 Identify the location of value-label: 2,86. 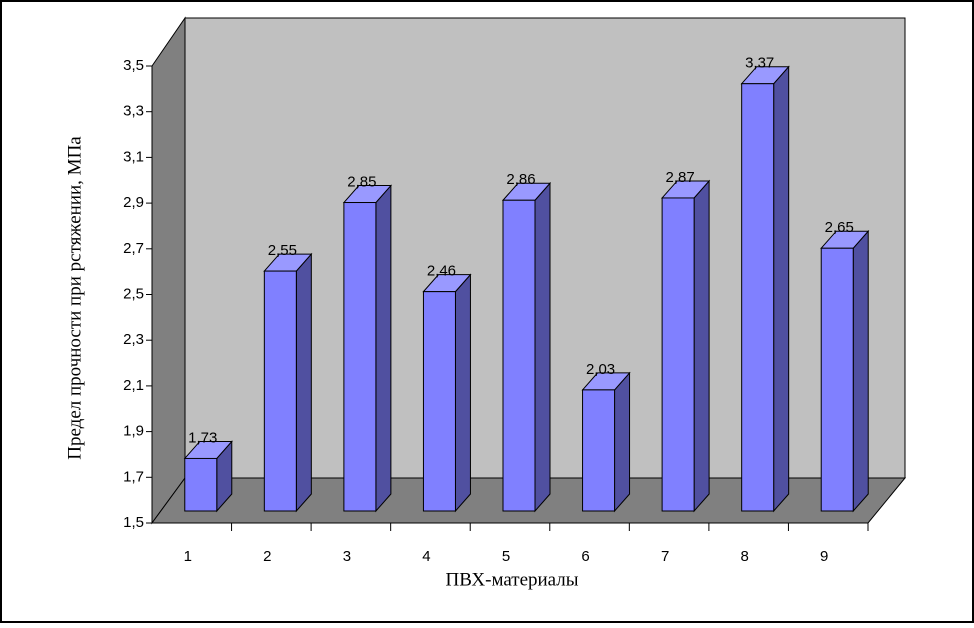
(520, 179).